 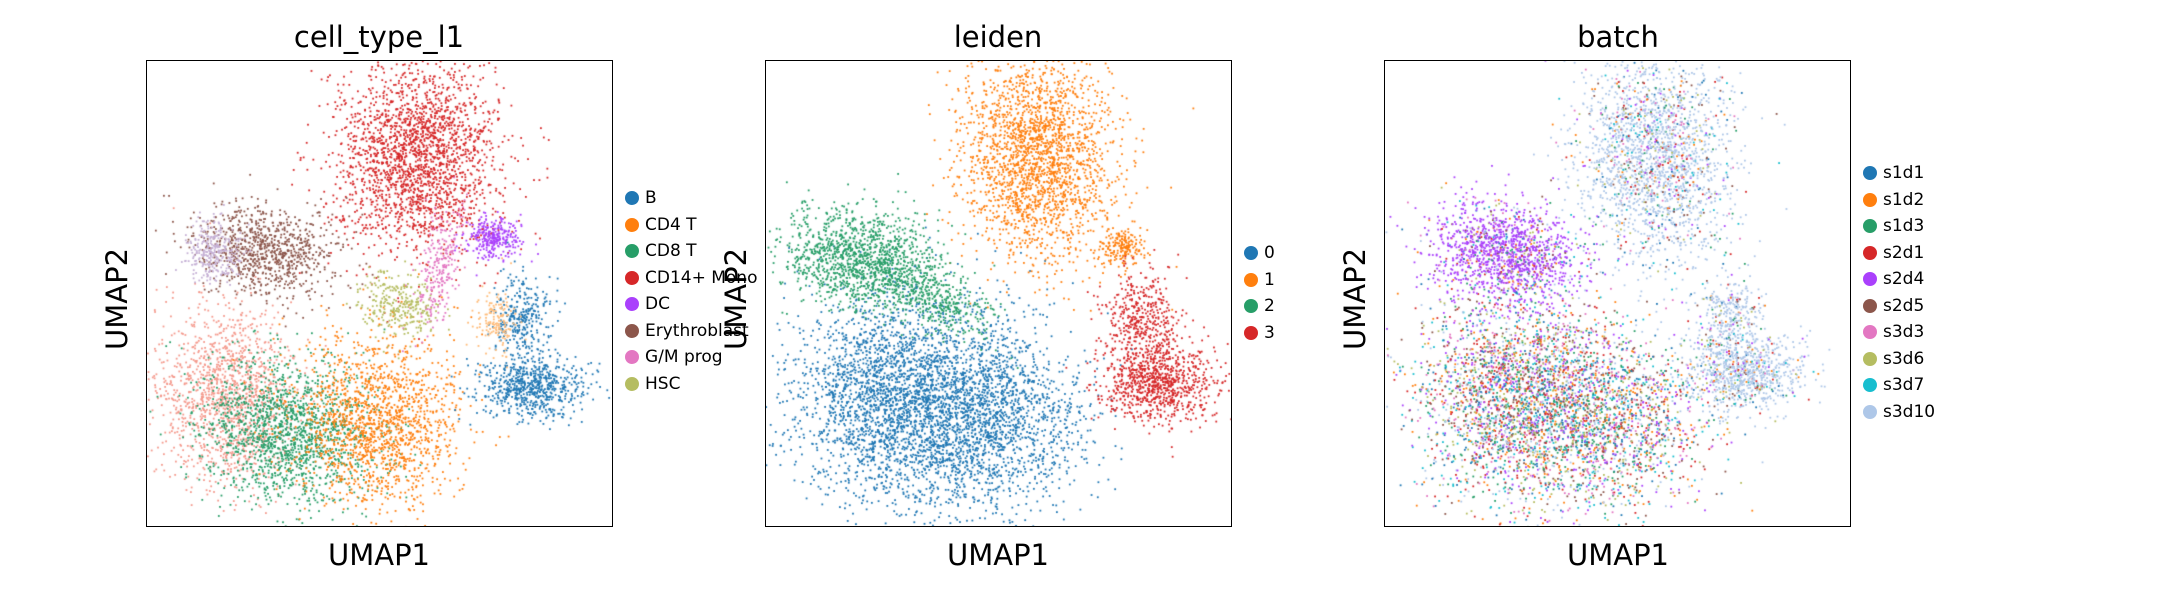 I want to click on legend-label: s1d1, so click(x=1904, y=173).